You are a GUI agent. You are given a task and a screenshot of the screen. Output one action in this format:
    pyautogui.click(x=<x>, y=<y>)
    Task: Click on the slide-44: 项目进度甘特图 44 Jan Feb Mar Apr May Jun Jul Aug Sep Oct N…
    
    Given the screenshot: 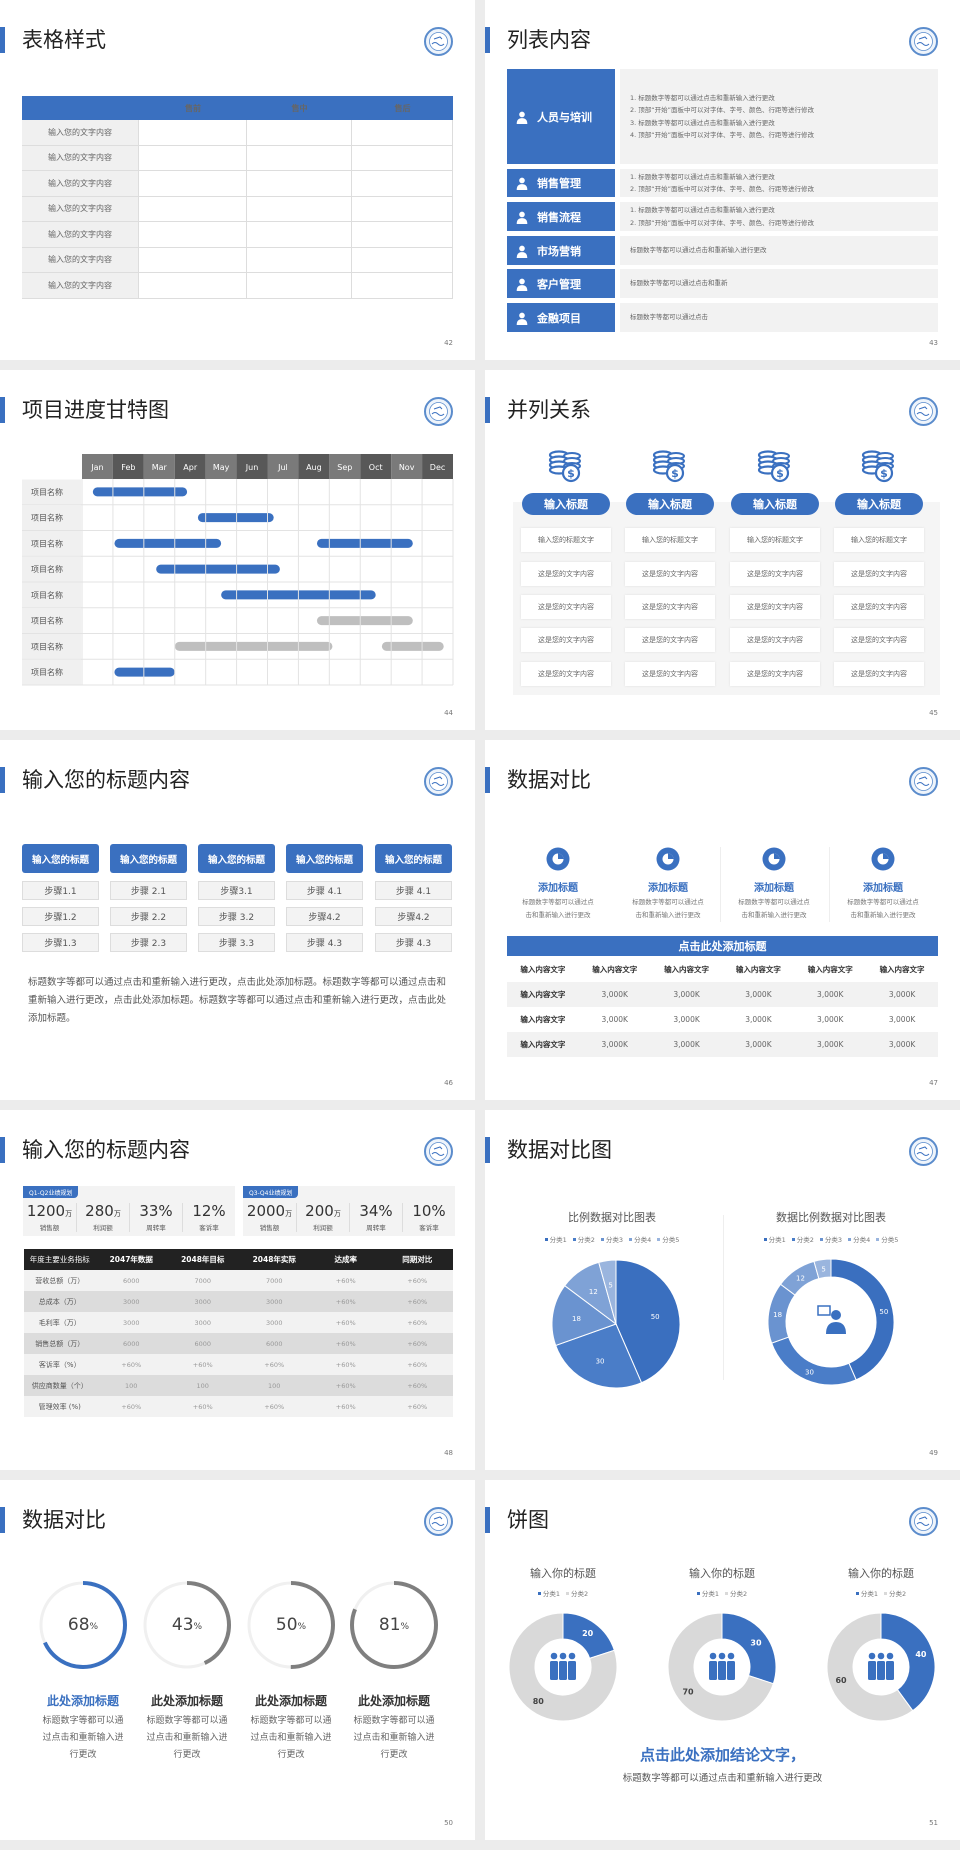 What is the action you would take?
    pyautogui.click(x=237, y=550)
    